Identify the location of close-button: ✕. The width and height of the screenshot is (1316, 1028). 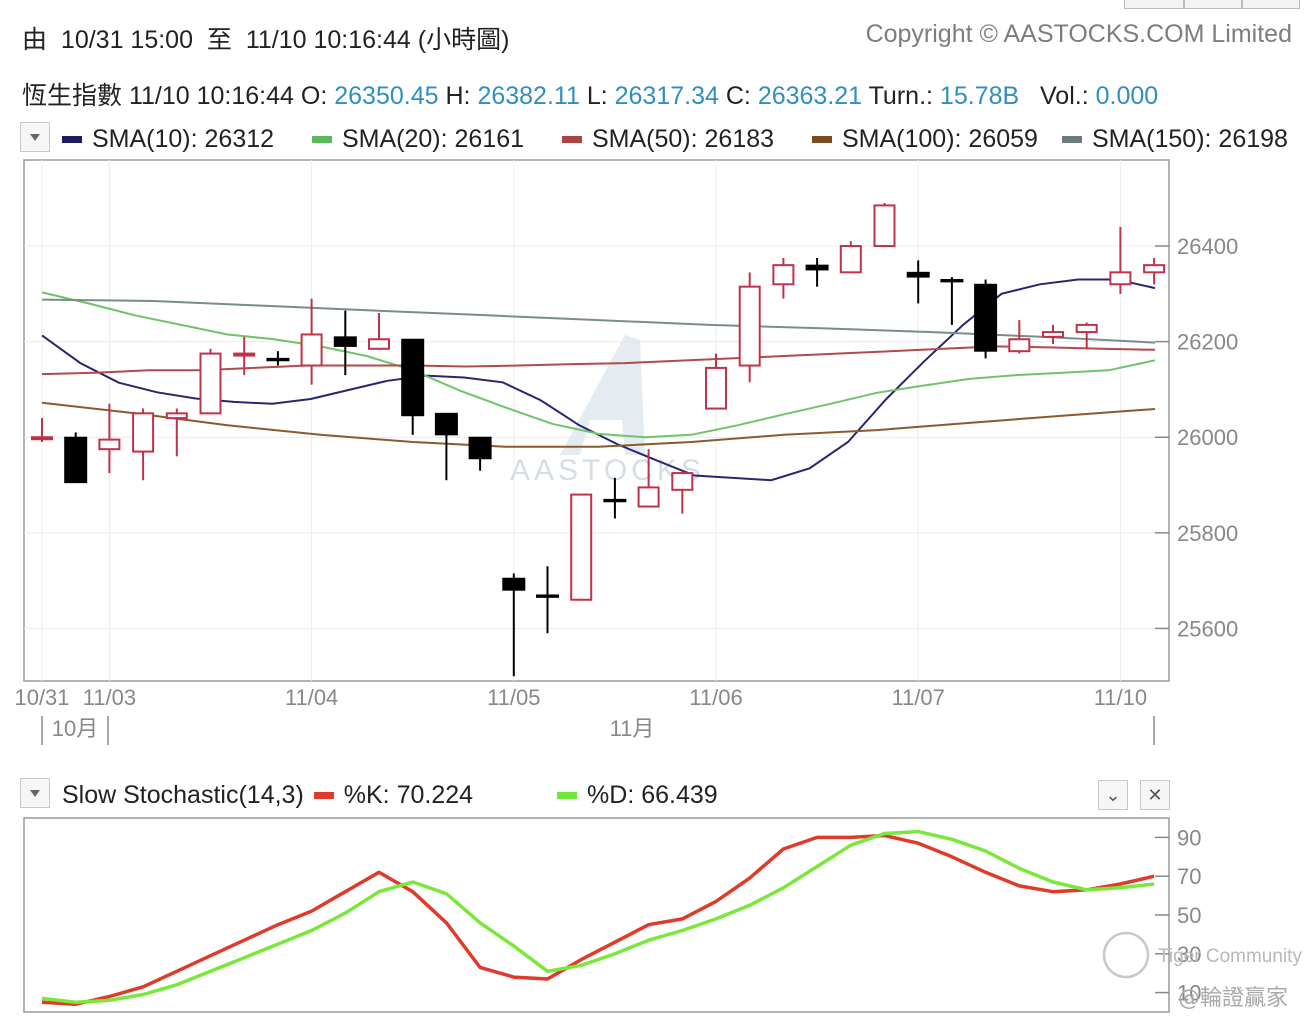
(1155, 795).